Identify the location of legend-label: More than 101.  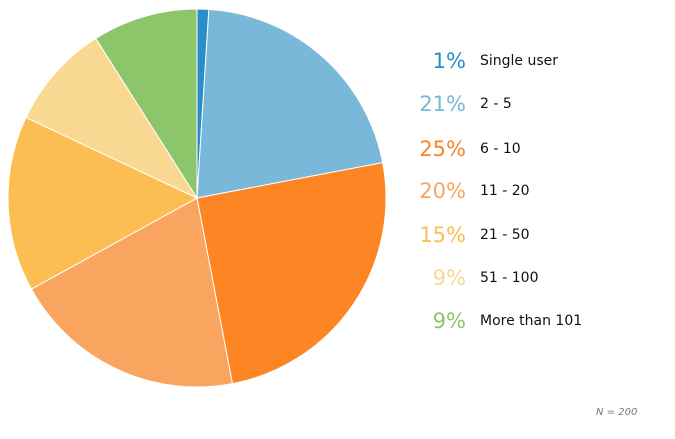
(531, 321).